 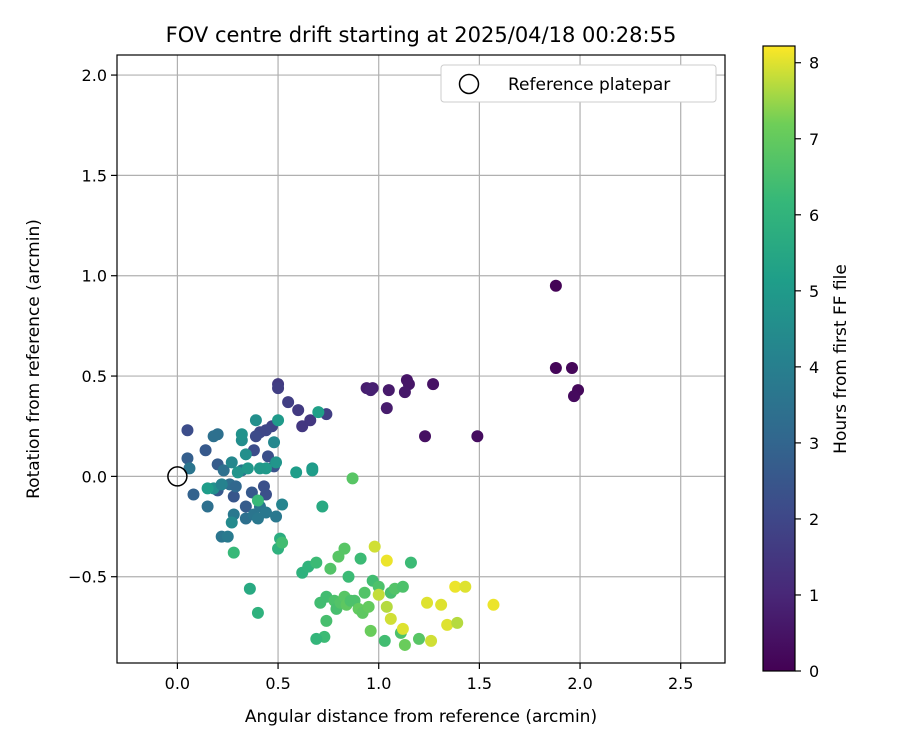 What do you see at coordinates (807, 367) in the screenshot?
I see `colorbar-ticks: 0 1 2 3 4 5 6 7 8` at bounding box center [807, 367].